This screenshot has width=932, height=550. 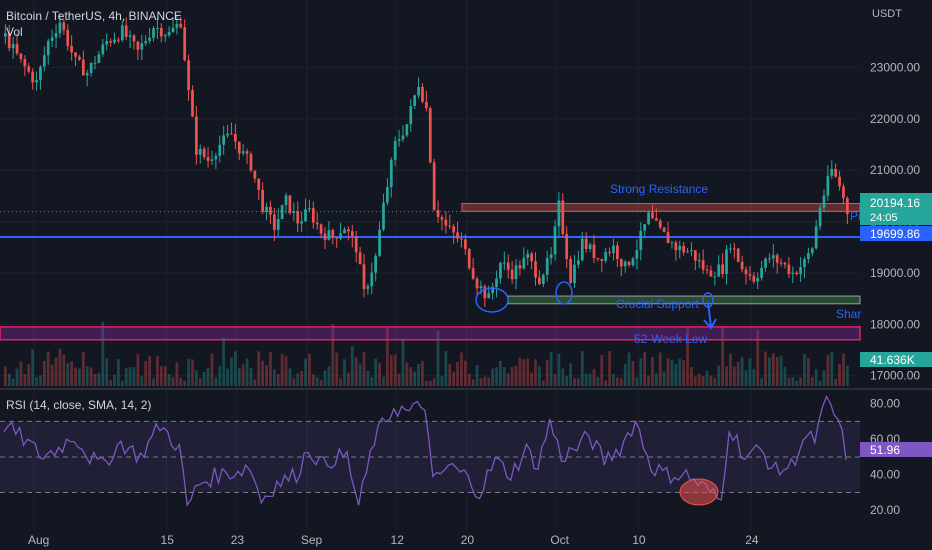 What do you see at coordinates (14, 32) in the screenshot?
I see `volume-label: Vol` at bounding box center [14, 32].